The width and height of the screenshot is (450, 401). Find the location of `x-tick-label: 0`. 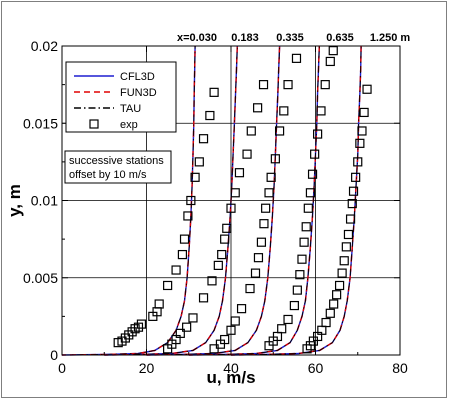

x-tick-label: 0 is located at coordinates (62, 368).